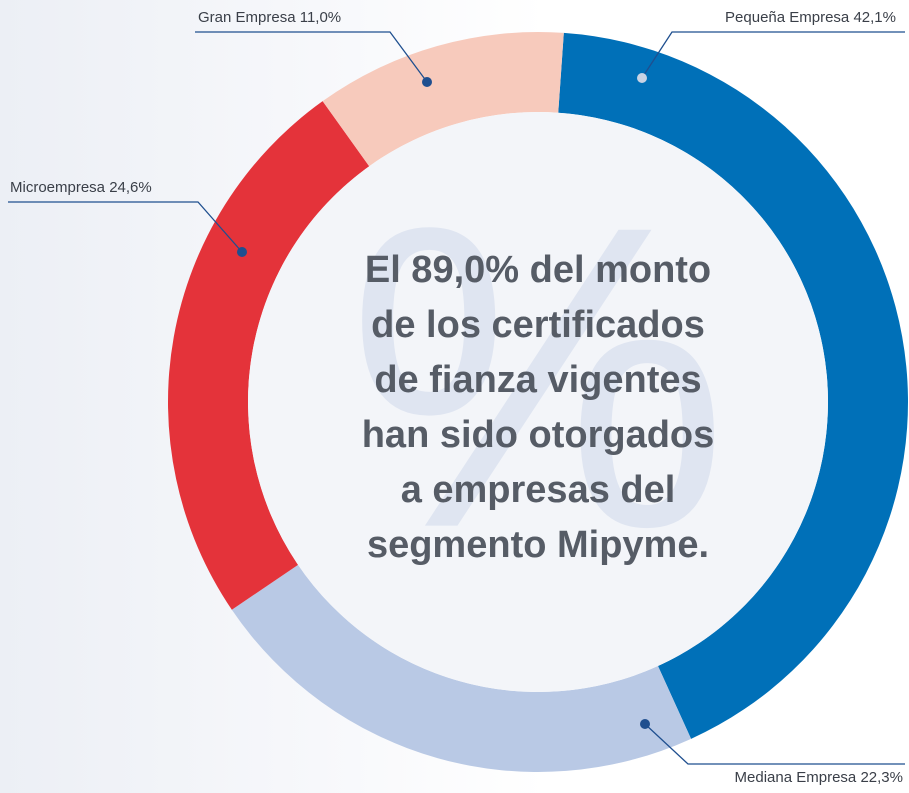 Image resolution: width=909 pixels, height=793 pixels. I want to click on value-label: 42,1%, so click(874, 17).